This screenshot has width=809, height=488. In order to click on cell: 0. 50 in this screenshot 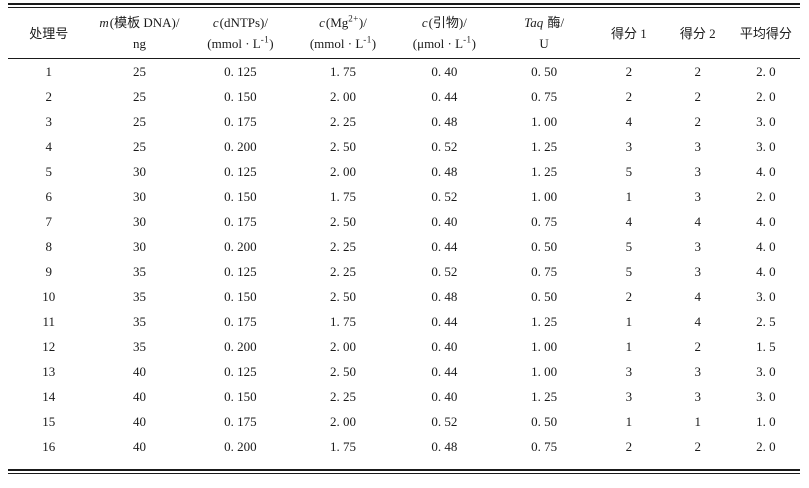, I will do `click(544, 71)`.